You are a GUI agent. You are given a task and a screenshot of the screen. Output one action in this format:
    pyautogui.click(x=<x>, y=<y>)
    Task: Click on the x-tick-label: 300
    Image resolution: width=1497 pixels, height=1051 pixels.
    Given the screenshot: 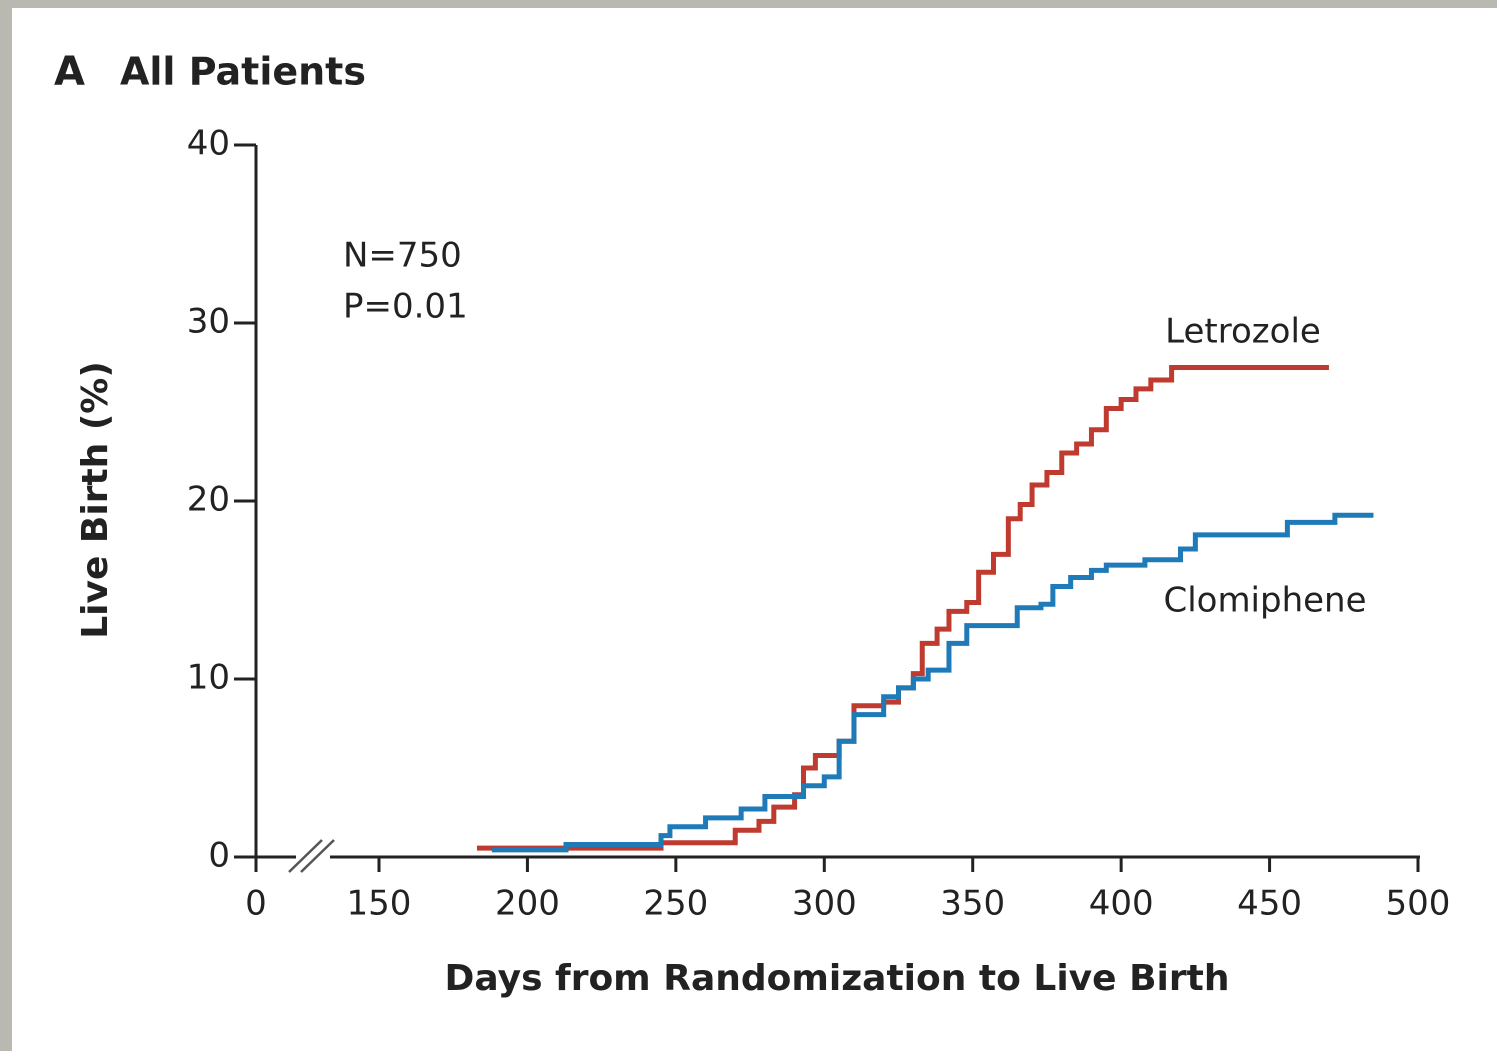 What is the action you would take?
    pyautogui.click(x=824, y=904)
    